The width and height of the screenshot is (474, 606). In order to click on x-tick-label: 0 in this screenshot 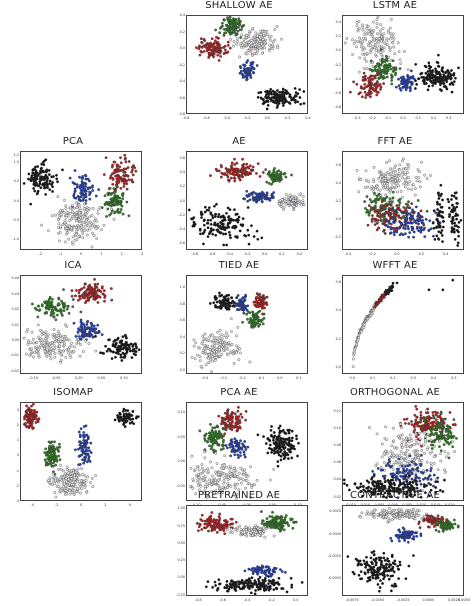, I will do `click(81, 505)`.